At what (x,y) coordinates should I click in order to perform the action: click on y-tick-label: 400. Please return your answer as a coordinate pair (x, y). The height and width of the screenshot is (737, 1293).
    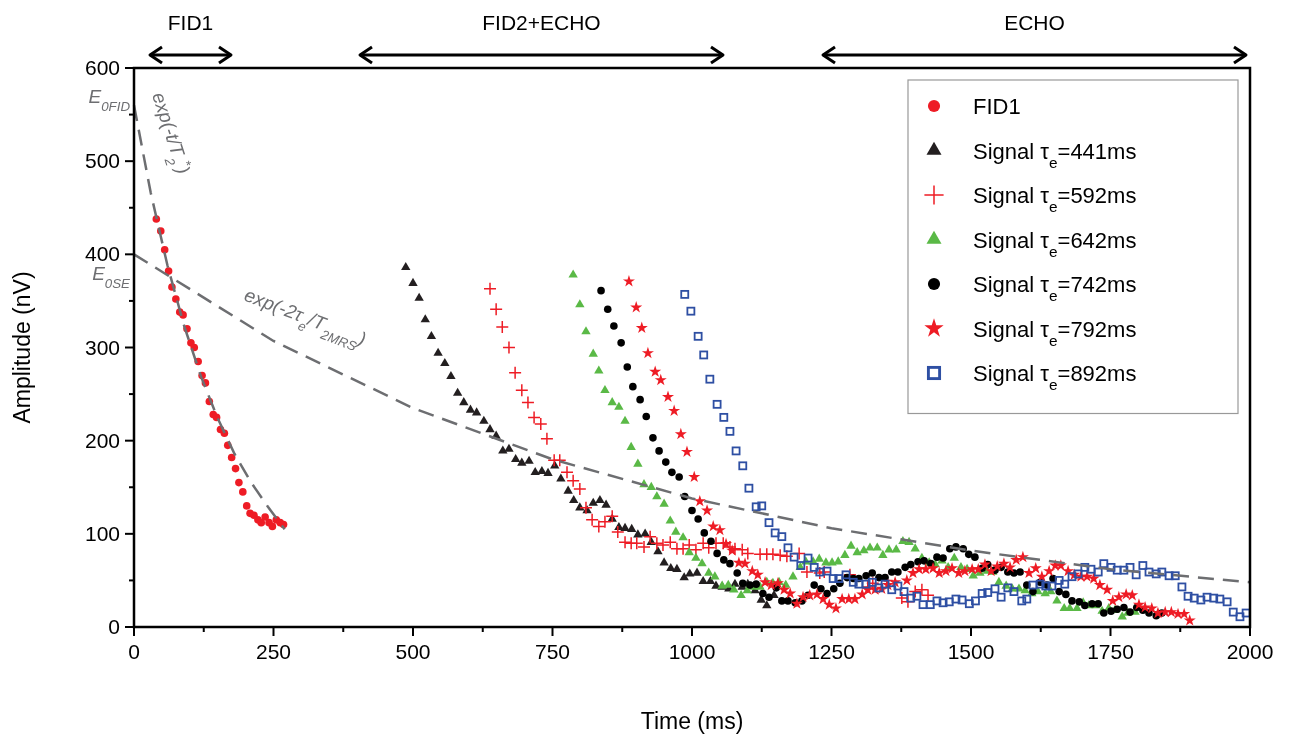
    Looking at the image, I should click on (102, 254).